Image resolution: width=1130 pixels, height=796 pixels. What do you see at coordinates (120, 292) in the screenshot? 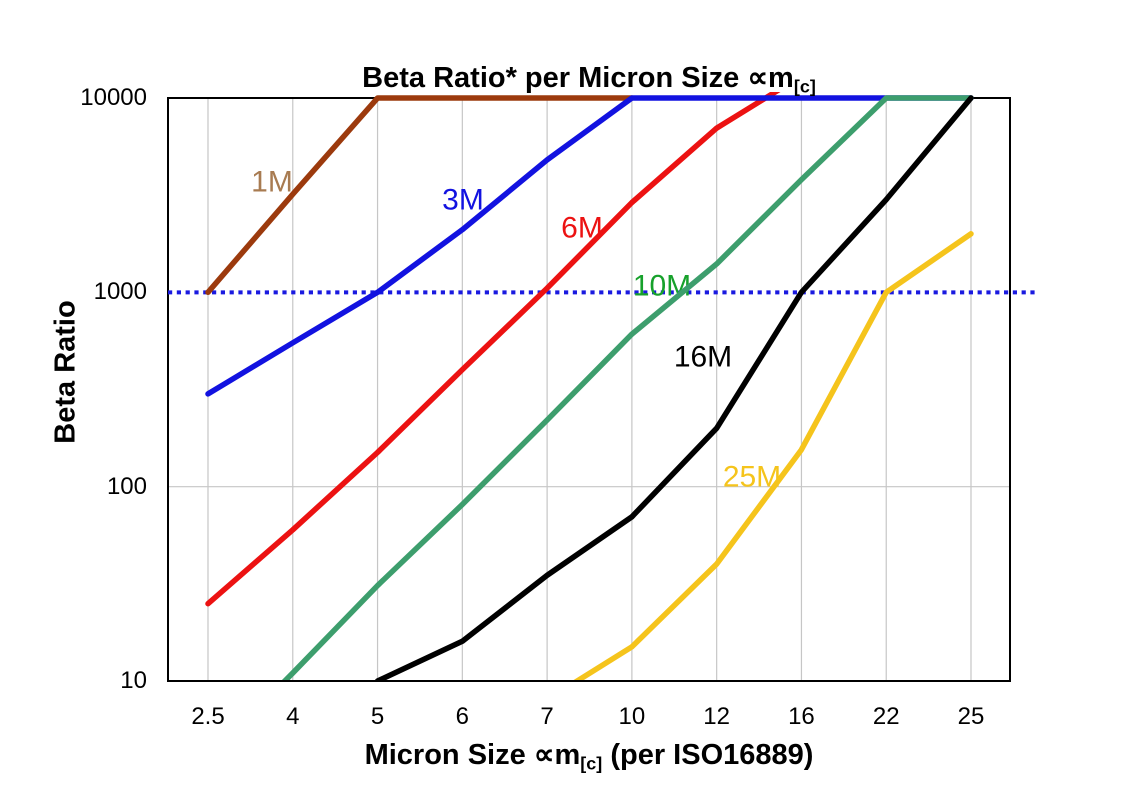
I see `y-tick-label: 1000` at bounding box center [120, 292].